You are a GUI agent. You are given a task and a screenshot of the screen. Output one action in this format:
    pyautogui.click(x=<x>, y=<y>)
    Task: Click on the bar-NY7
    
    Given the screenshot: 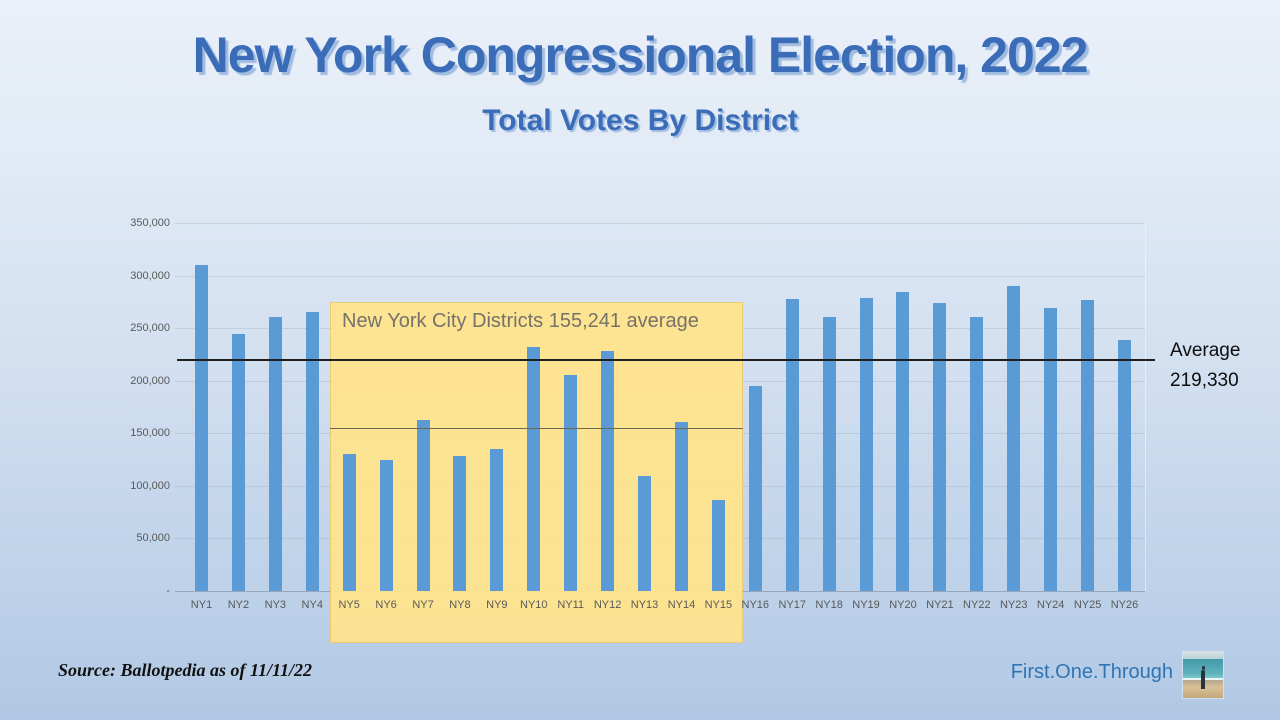 What is the action you would take?
    pyautogui.click(x=423, y=505)
    